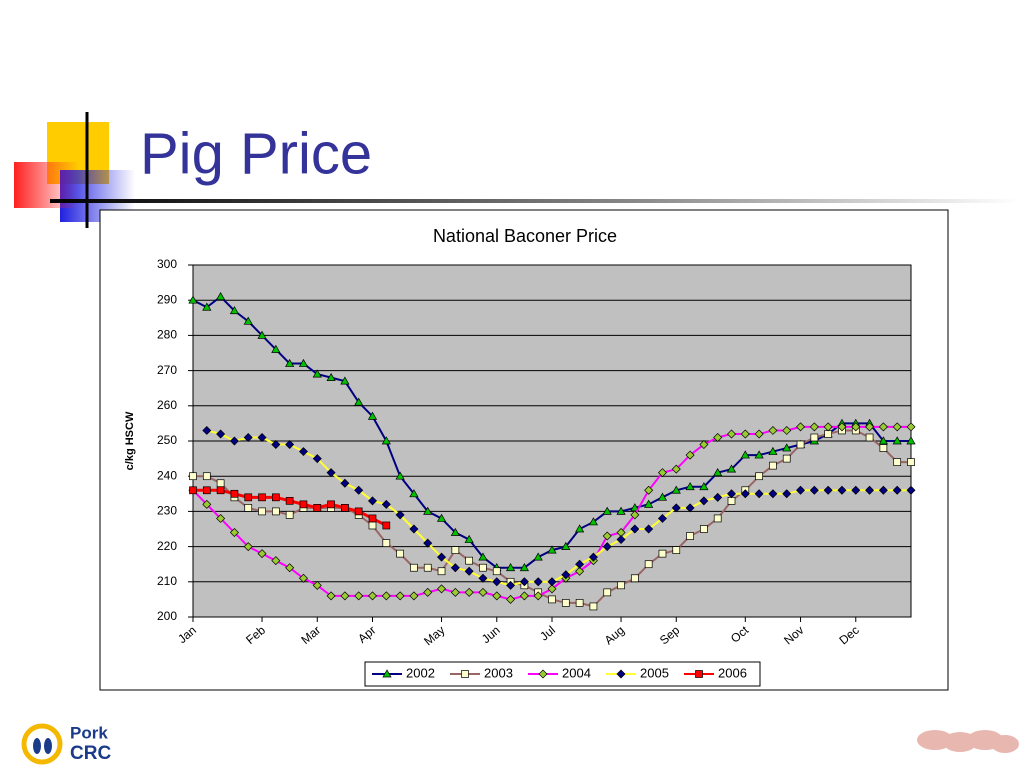  What do you see at coordinates (167, 475) in the screenshot?
I see `y-tick-label: 240` at bounding box center [167, 475].